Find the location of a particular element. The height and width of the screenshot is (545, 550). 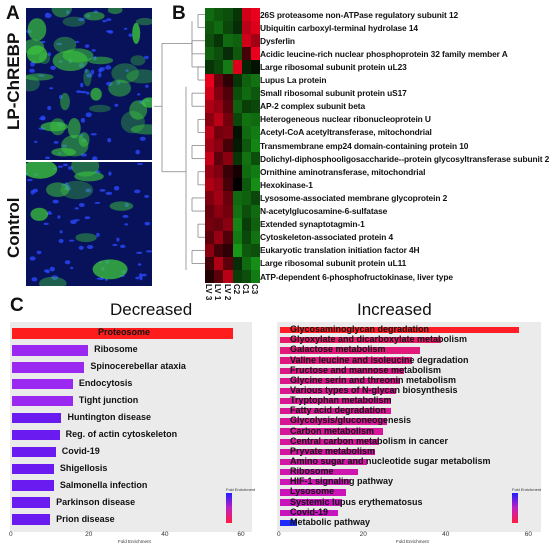

control-micrograph is located at coordinates (89, 224).